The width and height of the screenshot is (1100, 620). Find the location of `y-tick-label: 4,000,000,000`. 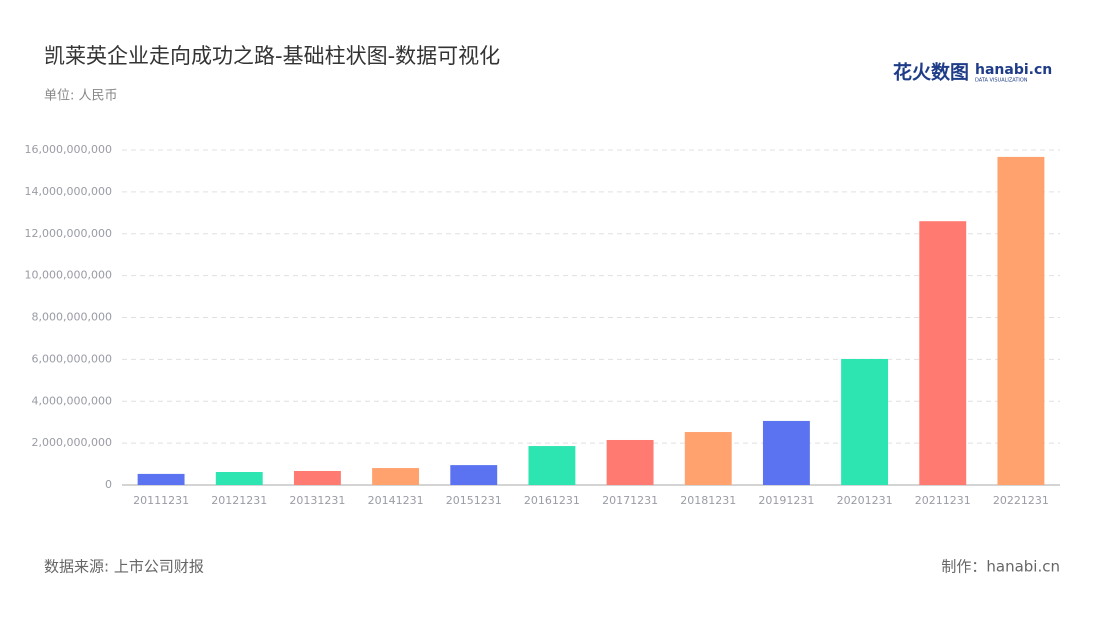

y-tick-label: 4,000,000,000 is located at coordinates (72, 400).